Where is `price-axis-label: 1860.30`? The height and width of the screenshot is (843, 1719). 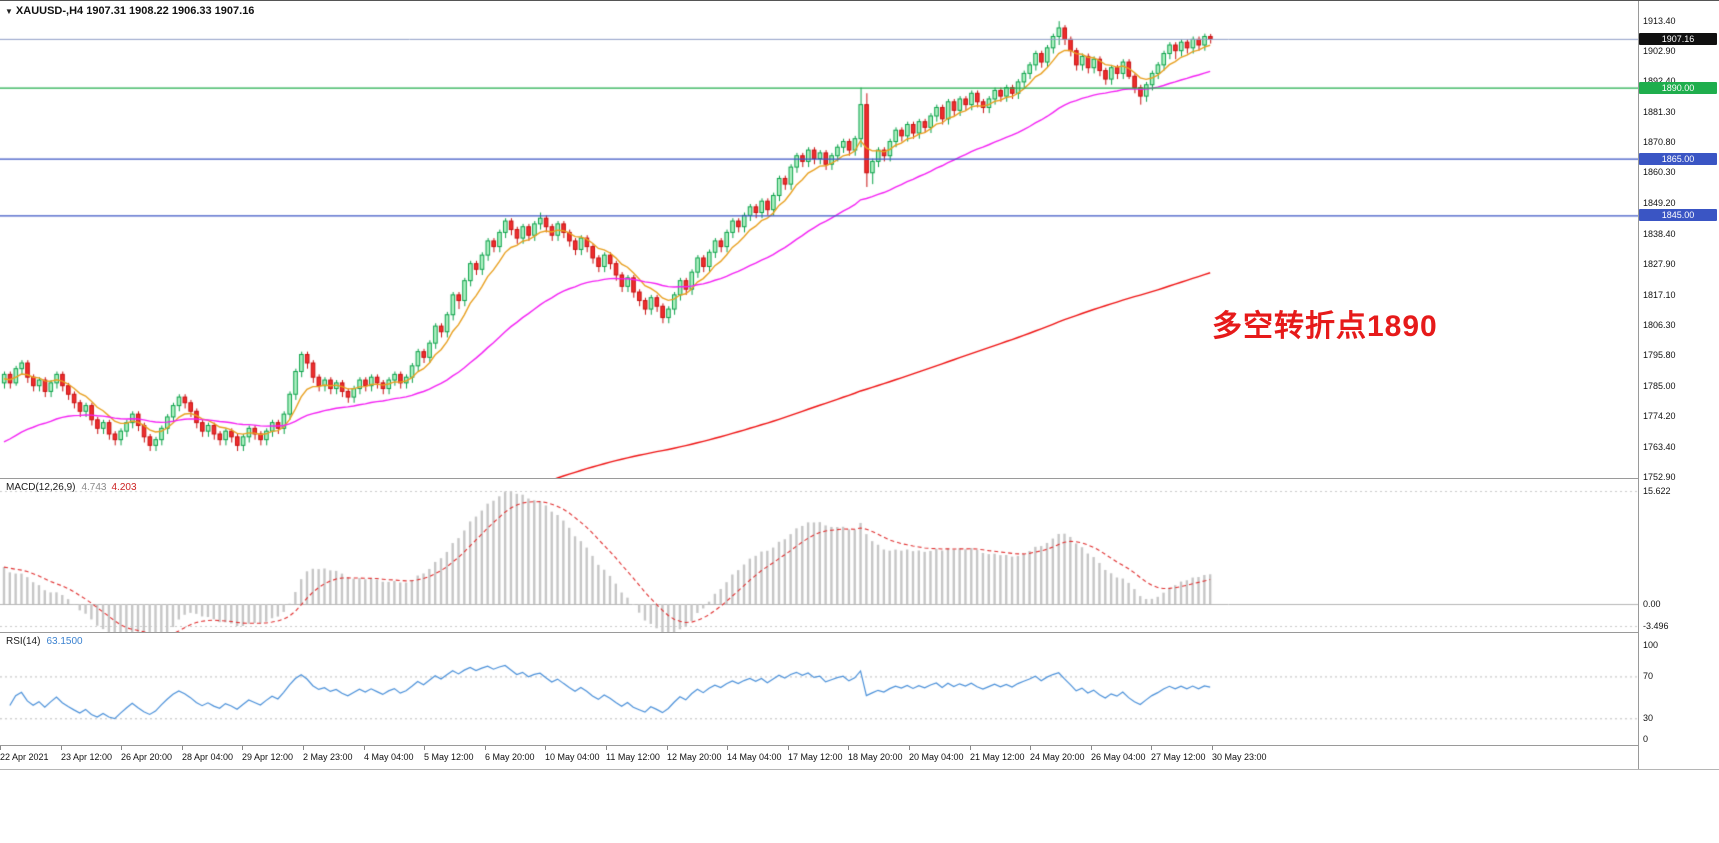
price-axis-label: 1860.30 is located at coordinates (1659, 171).